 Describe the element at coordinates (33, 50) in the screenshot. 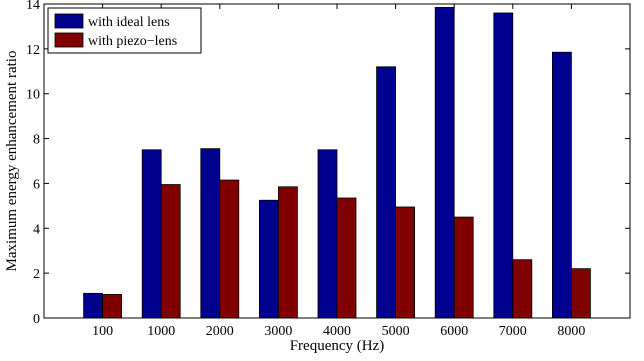

I see `y-tick-label: 12` at that location.